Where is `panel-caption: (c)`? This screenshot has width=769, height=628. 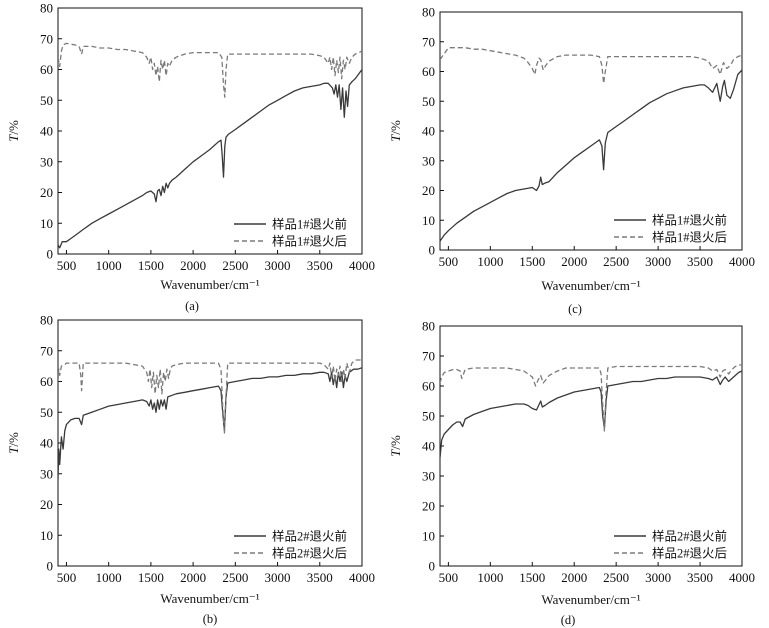 panel-caption: (c) is located at coordinates (575, 309).